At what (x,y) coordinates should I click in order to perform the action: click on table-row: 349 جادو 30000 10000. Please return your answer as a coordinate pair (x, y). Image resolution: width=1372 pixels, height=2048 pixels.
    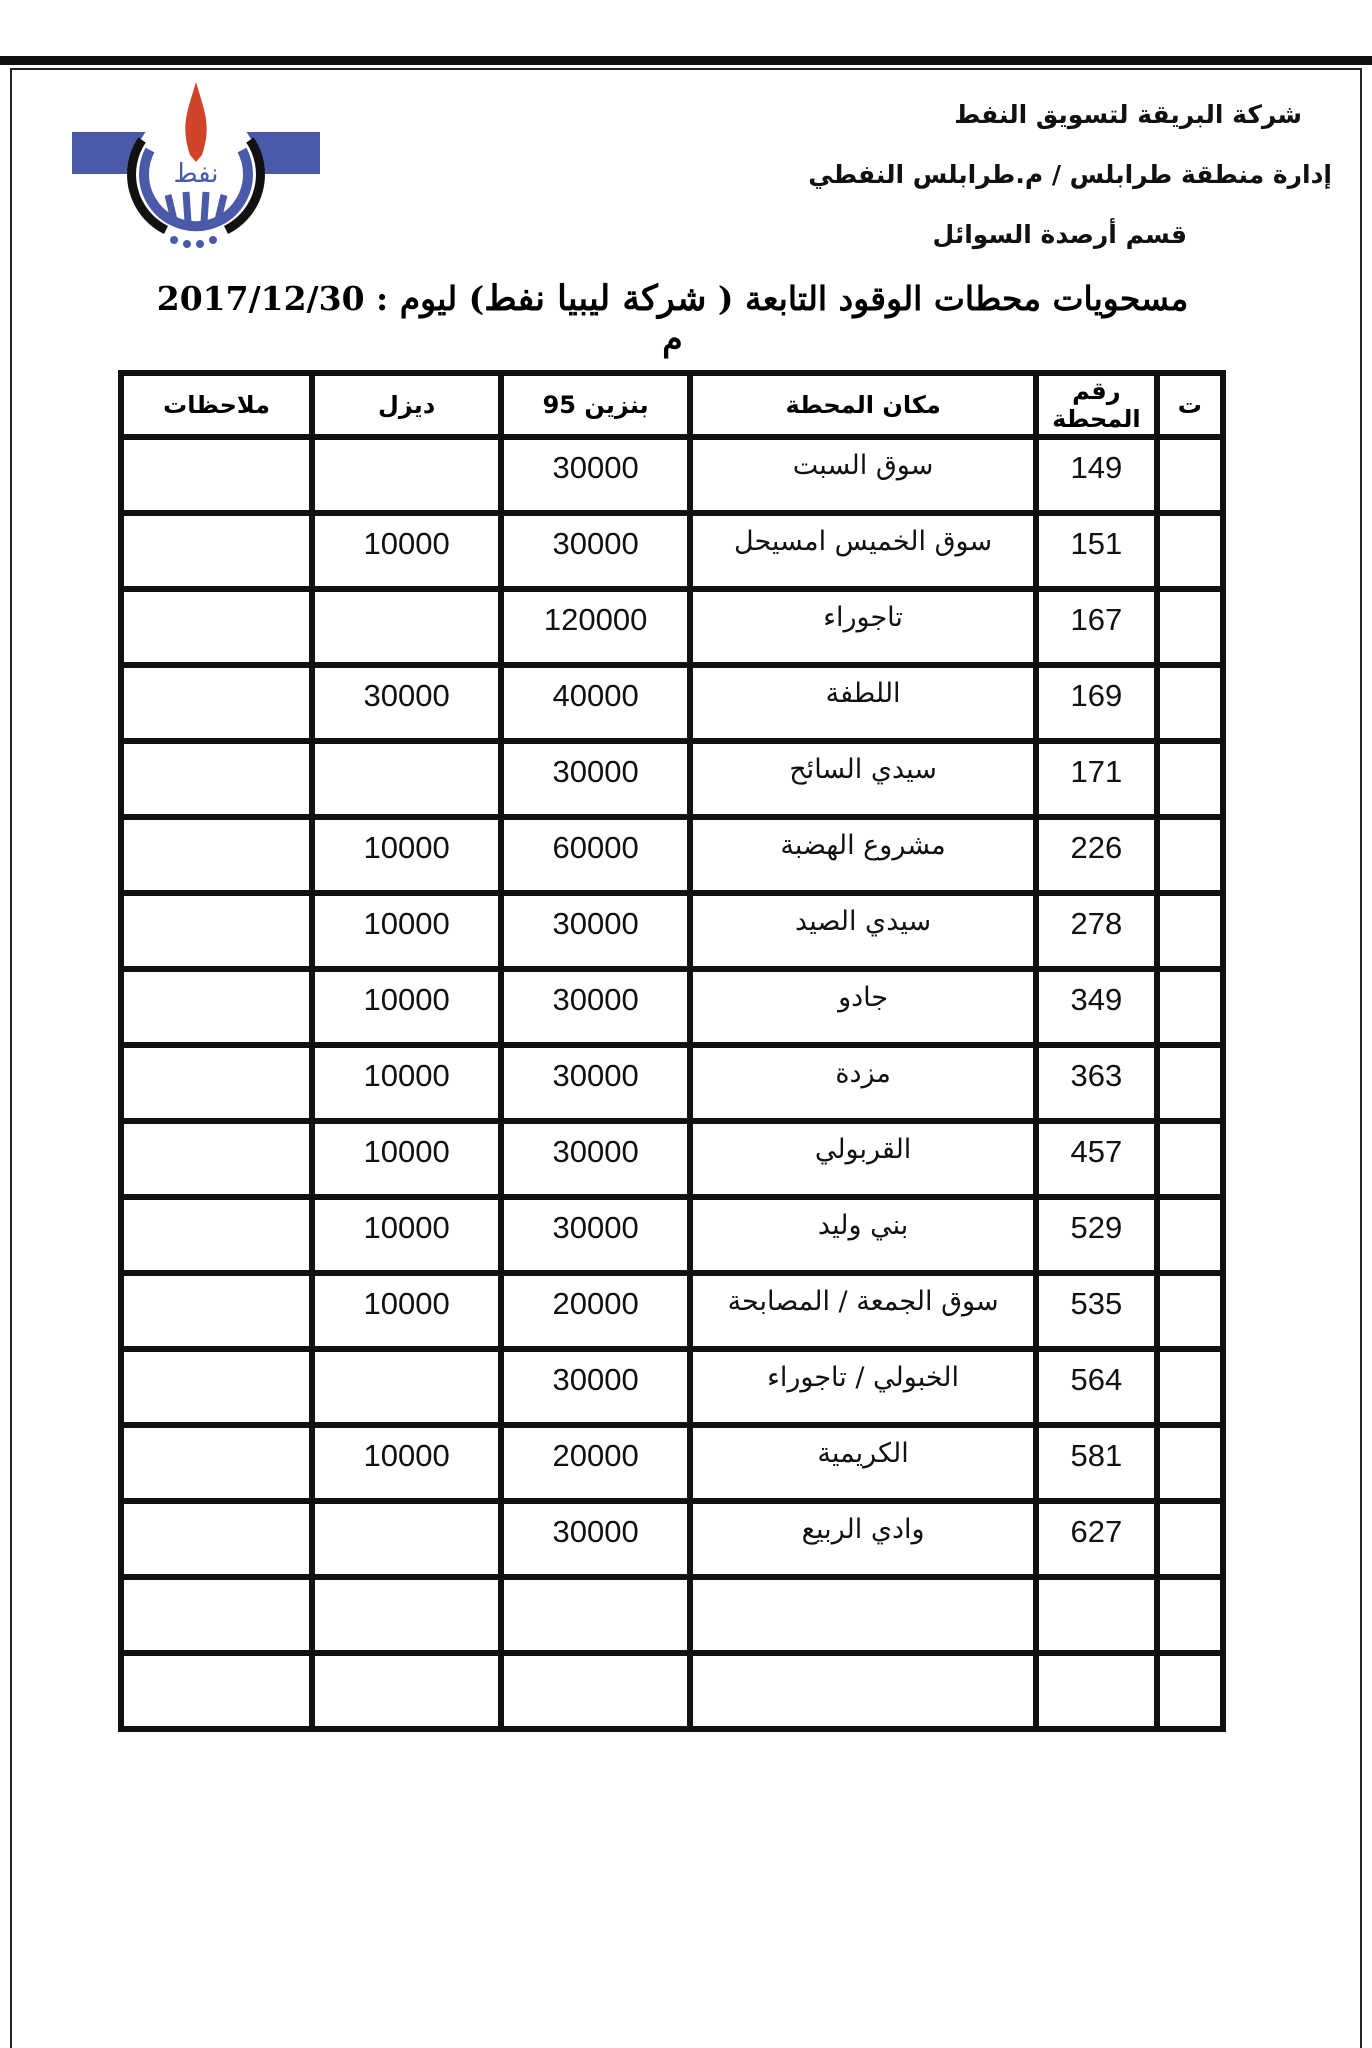
    Looking at the image, I should click on (672, 1007).